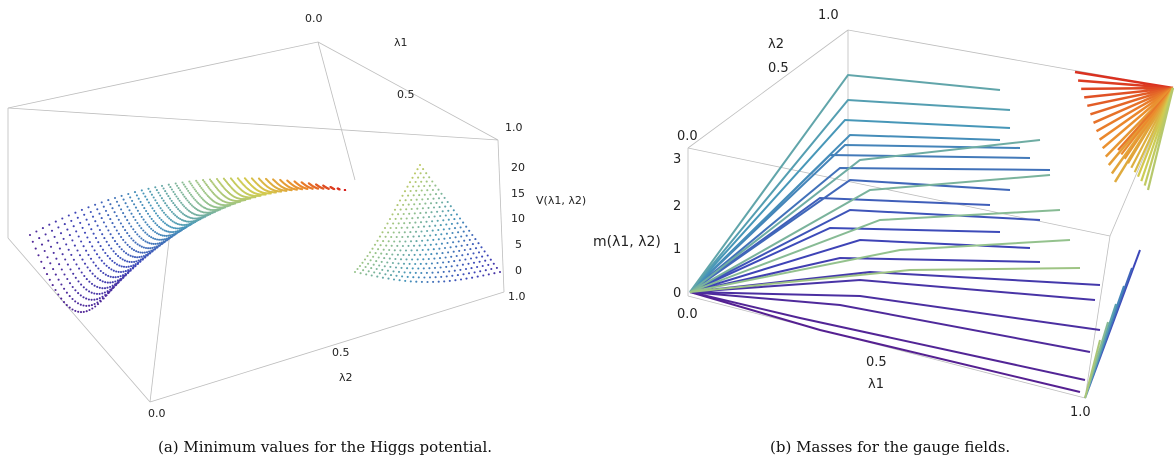 The height and width of the screenshot is (463, 1175). Describe the element at coordinates (518, 244) in the screenshot. I see `a-z-tick-5: 5` at that location.